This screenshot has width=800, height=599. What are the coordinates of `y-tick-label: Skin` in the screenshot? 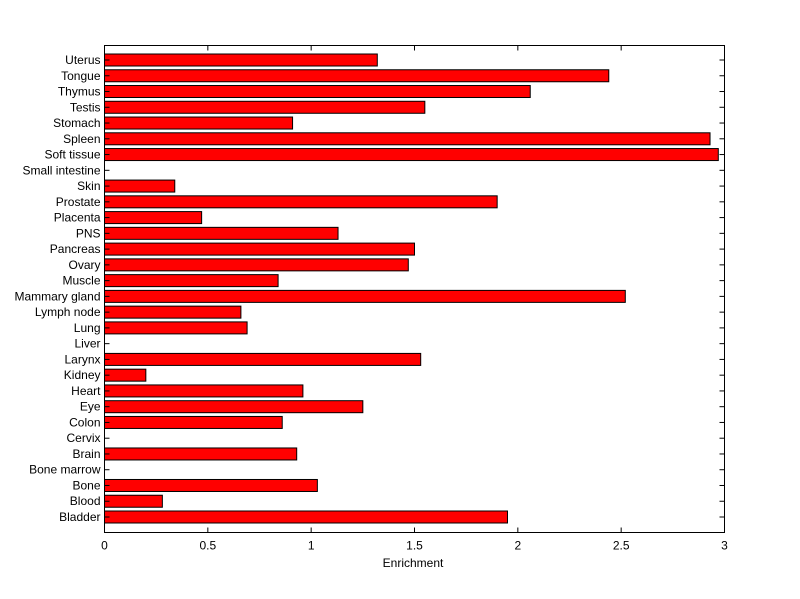 It's located at (88, 186).